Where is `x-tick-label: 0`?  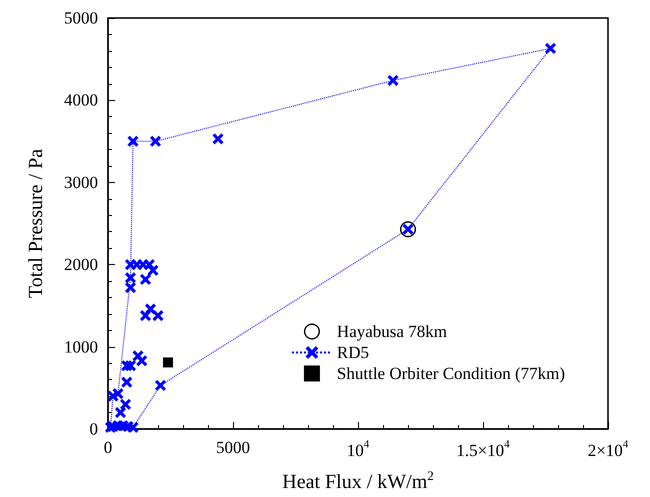
x-tick-label: 0 is located at coordinates (108, 447).